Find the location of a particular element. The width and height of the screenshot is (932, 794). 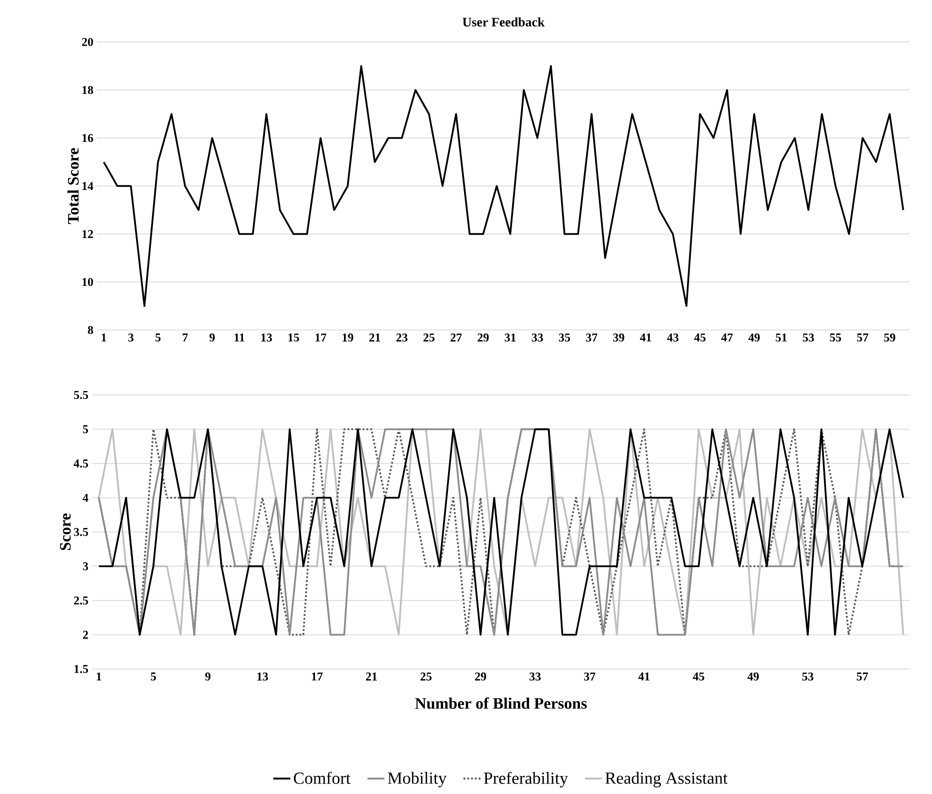

x-tick-label: 31 is located at coordinates (510, 338).